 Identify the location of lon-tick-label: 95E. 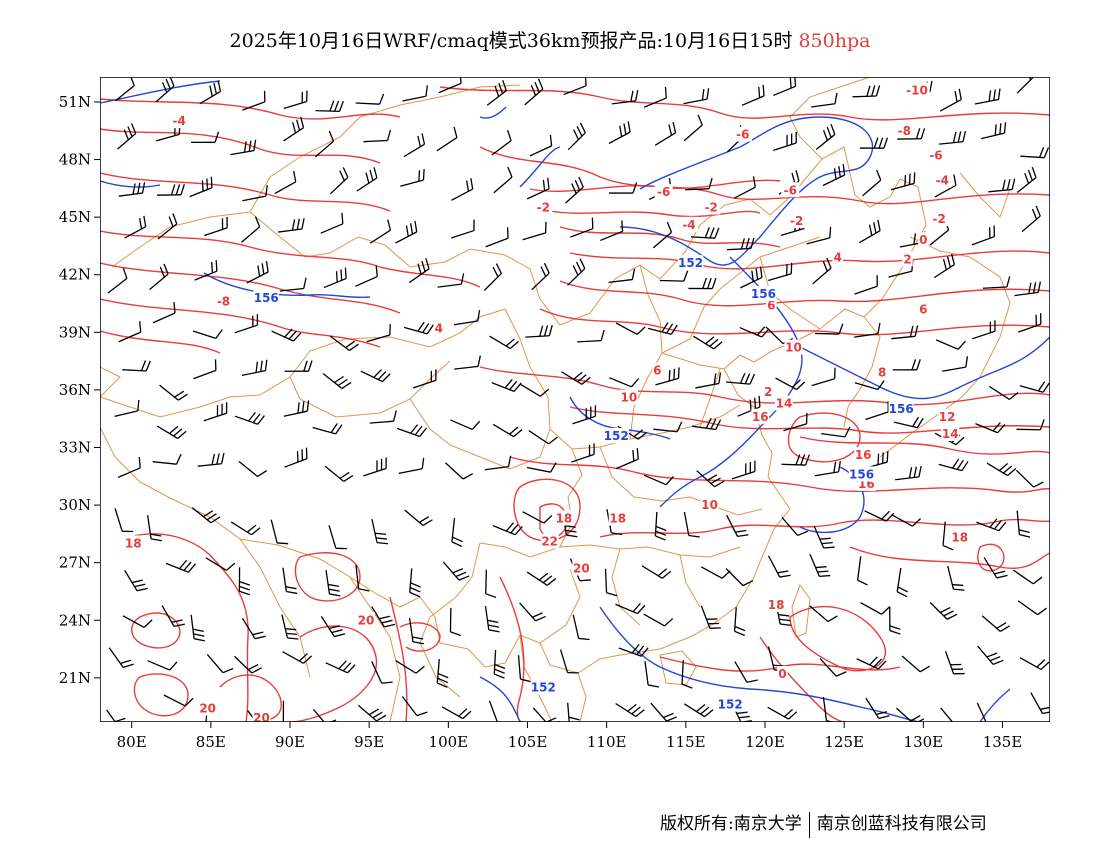
(369, 742).